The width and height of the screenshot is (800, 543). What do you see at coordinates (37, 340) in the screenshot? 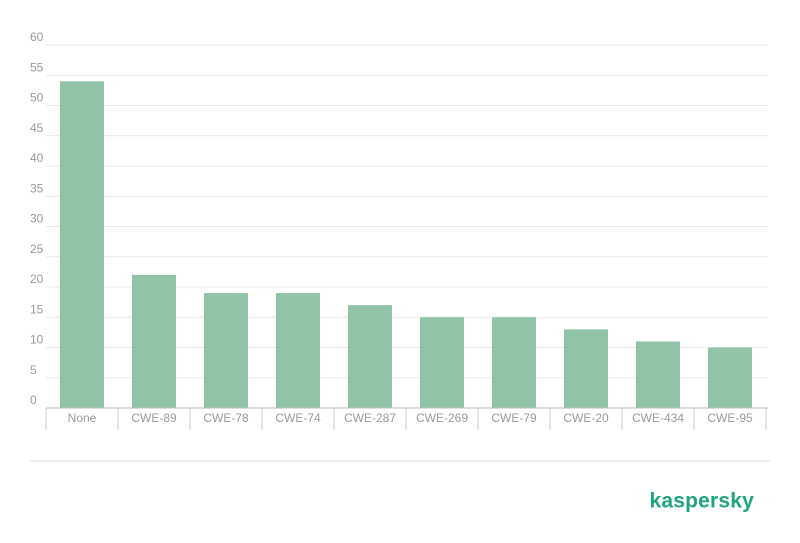
I see `y-tick-label: 10` at bounding box center [37, 340].